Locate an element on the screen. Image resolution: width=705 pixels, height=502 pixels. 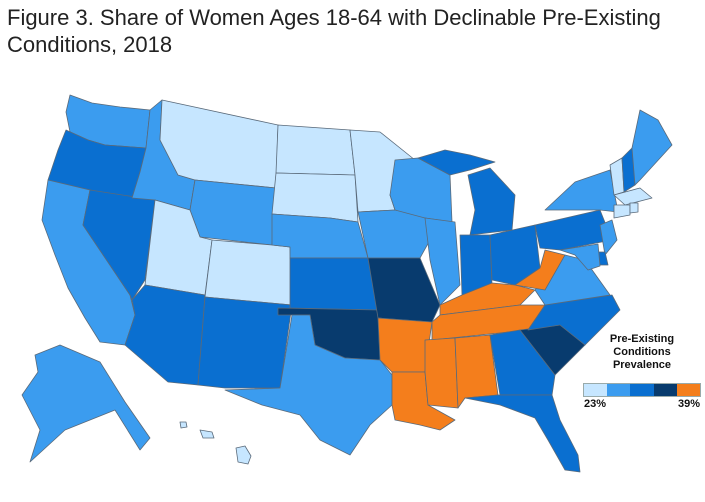
legend-max-label: 39% is located at coordinates (688, 404).